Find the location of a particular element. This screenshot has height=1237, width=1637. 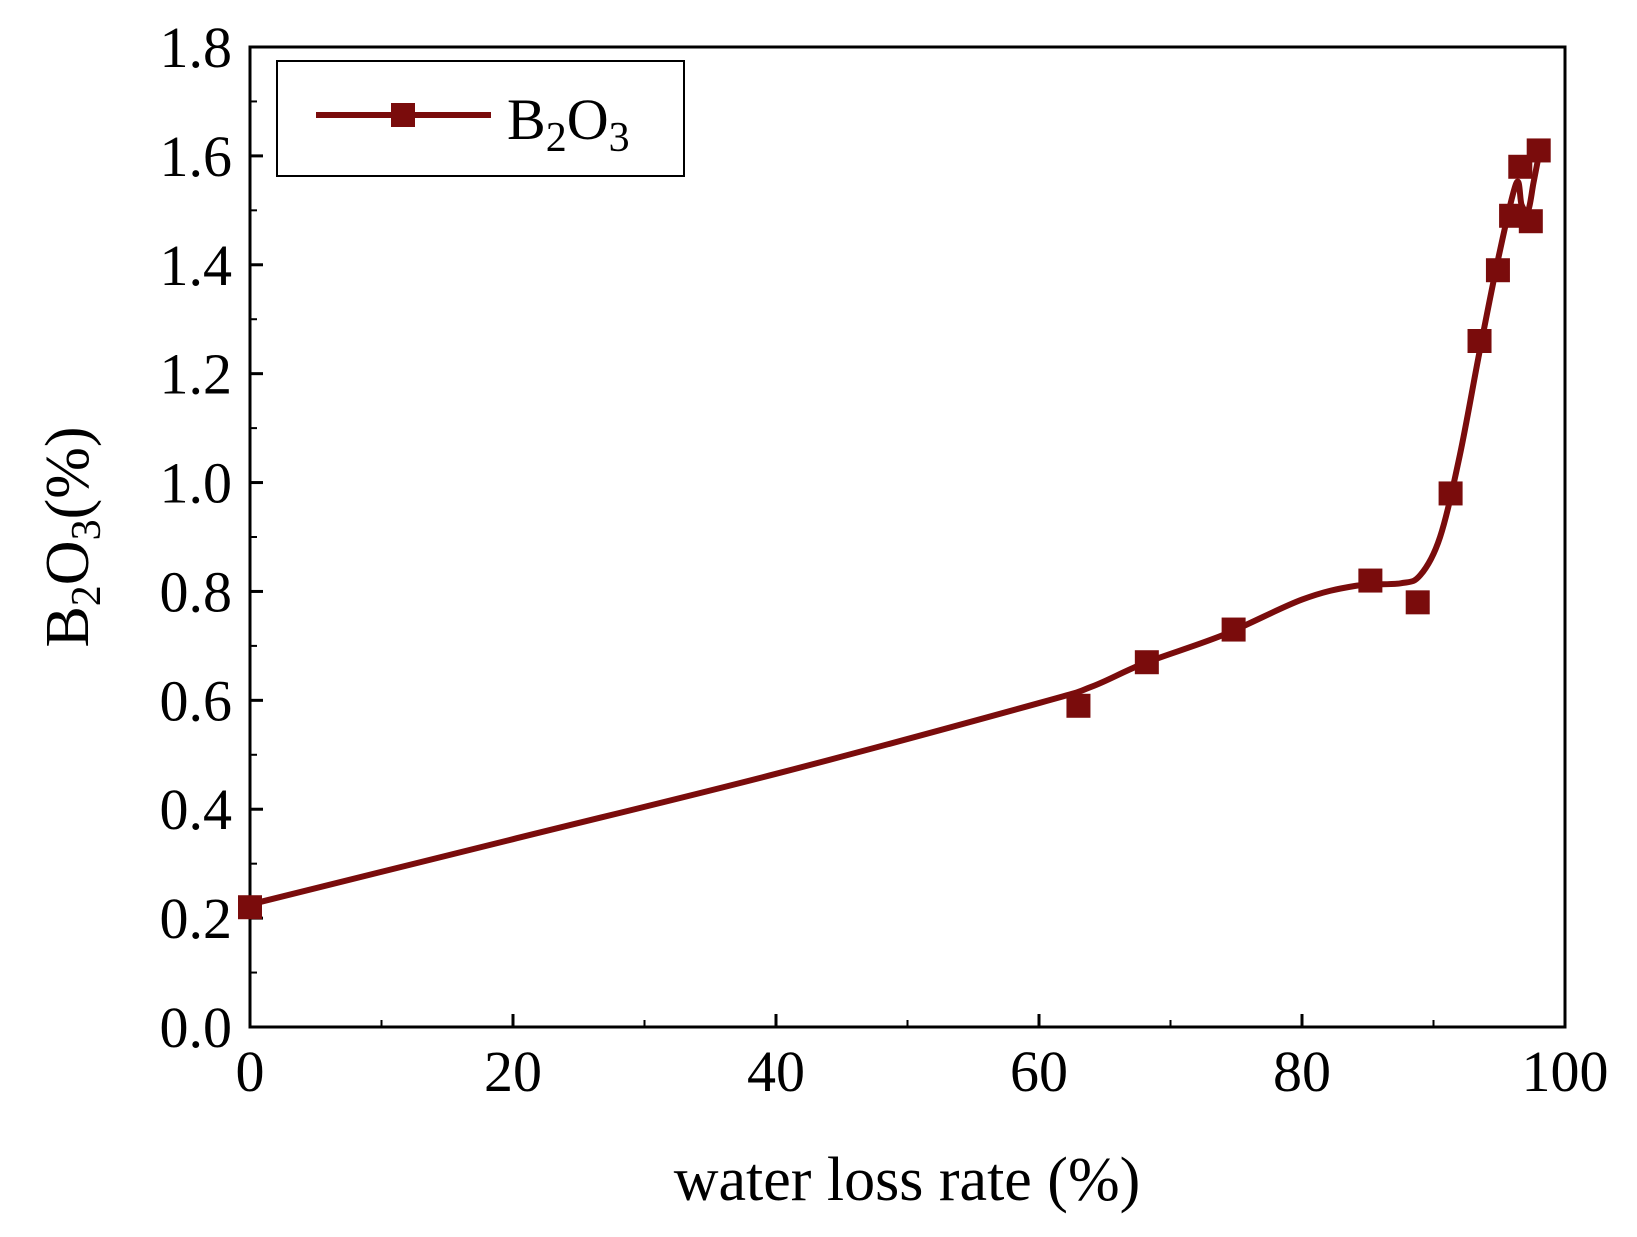

y-axis-title-sub2: 3 is located at coordinates (87, 529).